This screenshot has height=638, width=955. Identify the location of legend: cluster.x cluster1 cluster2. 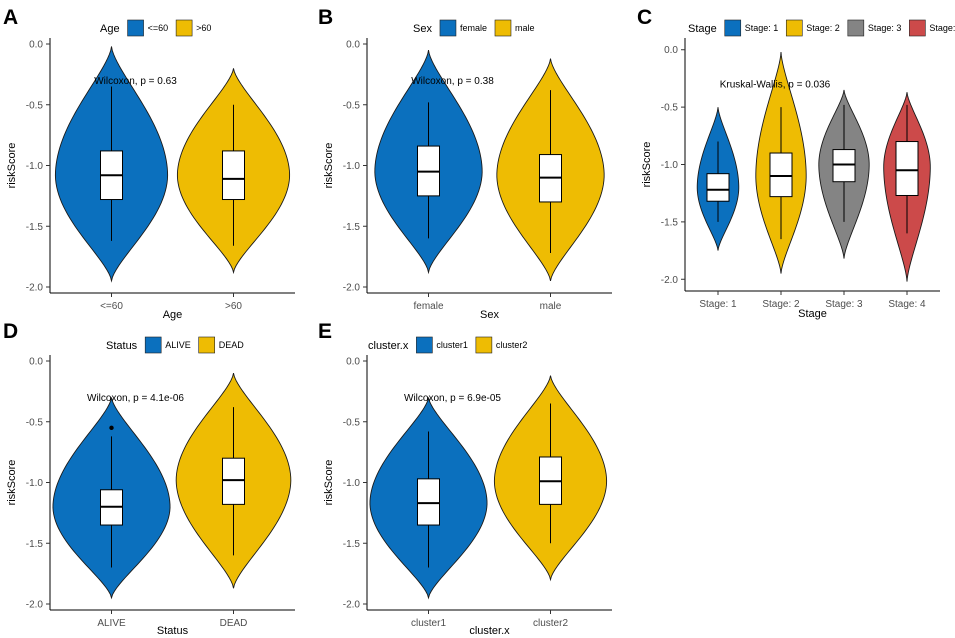
(448, 345).